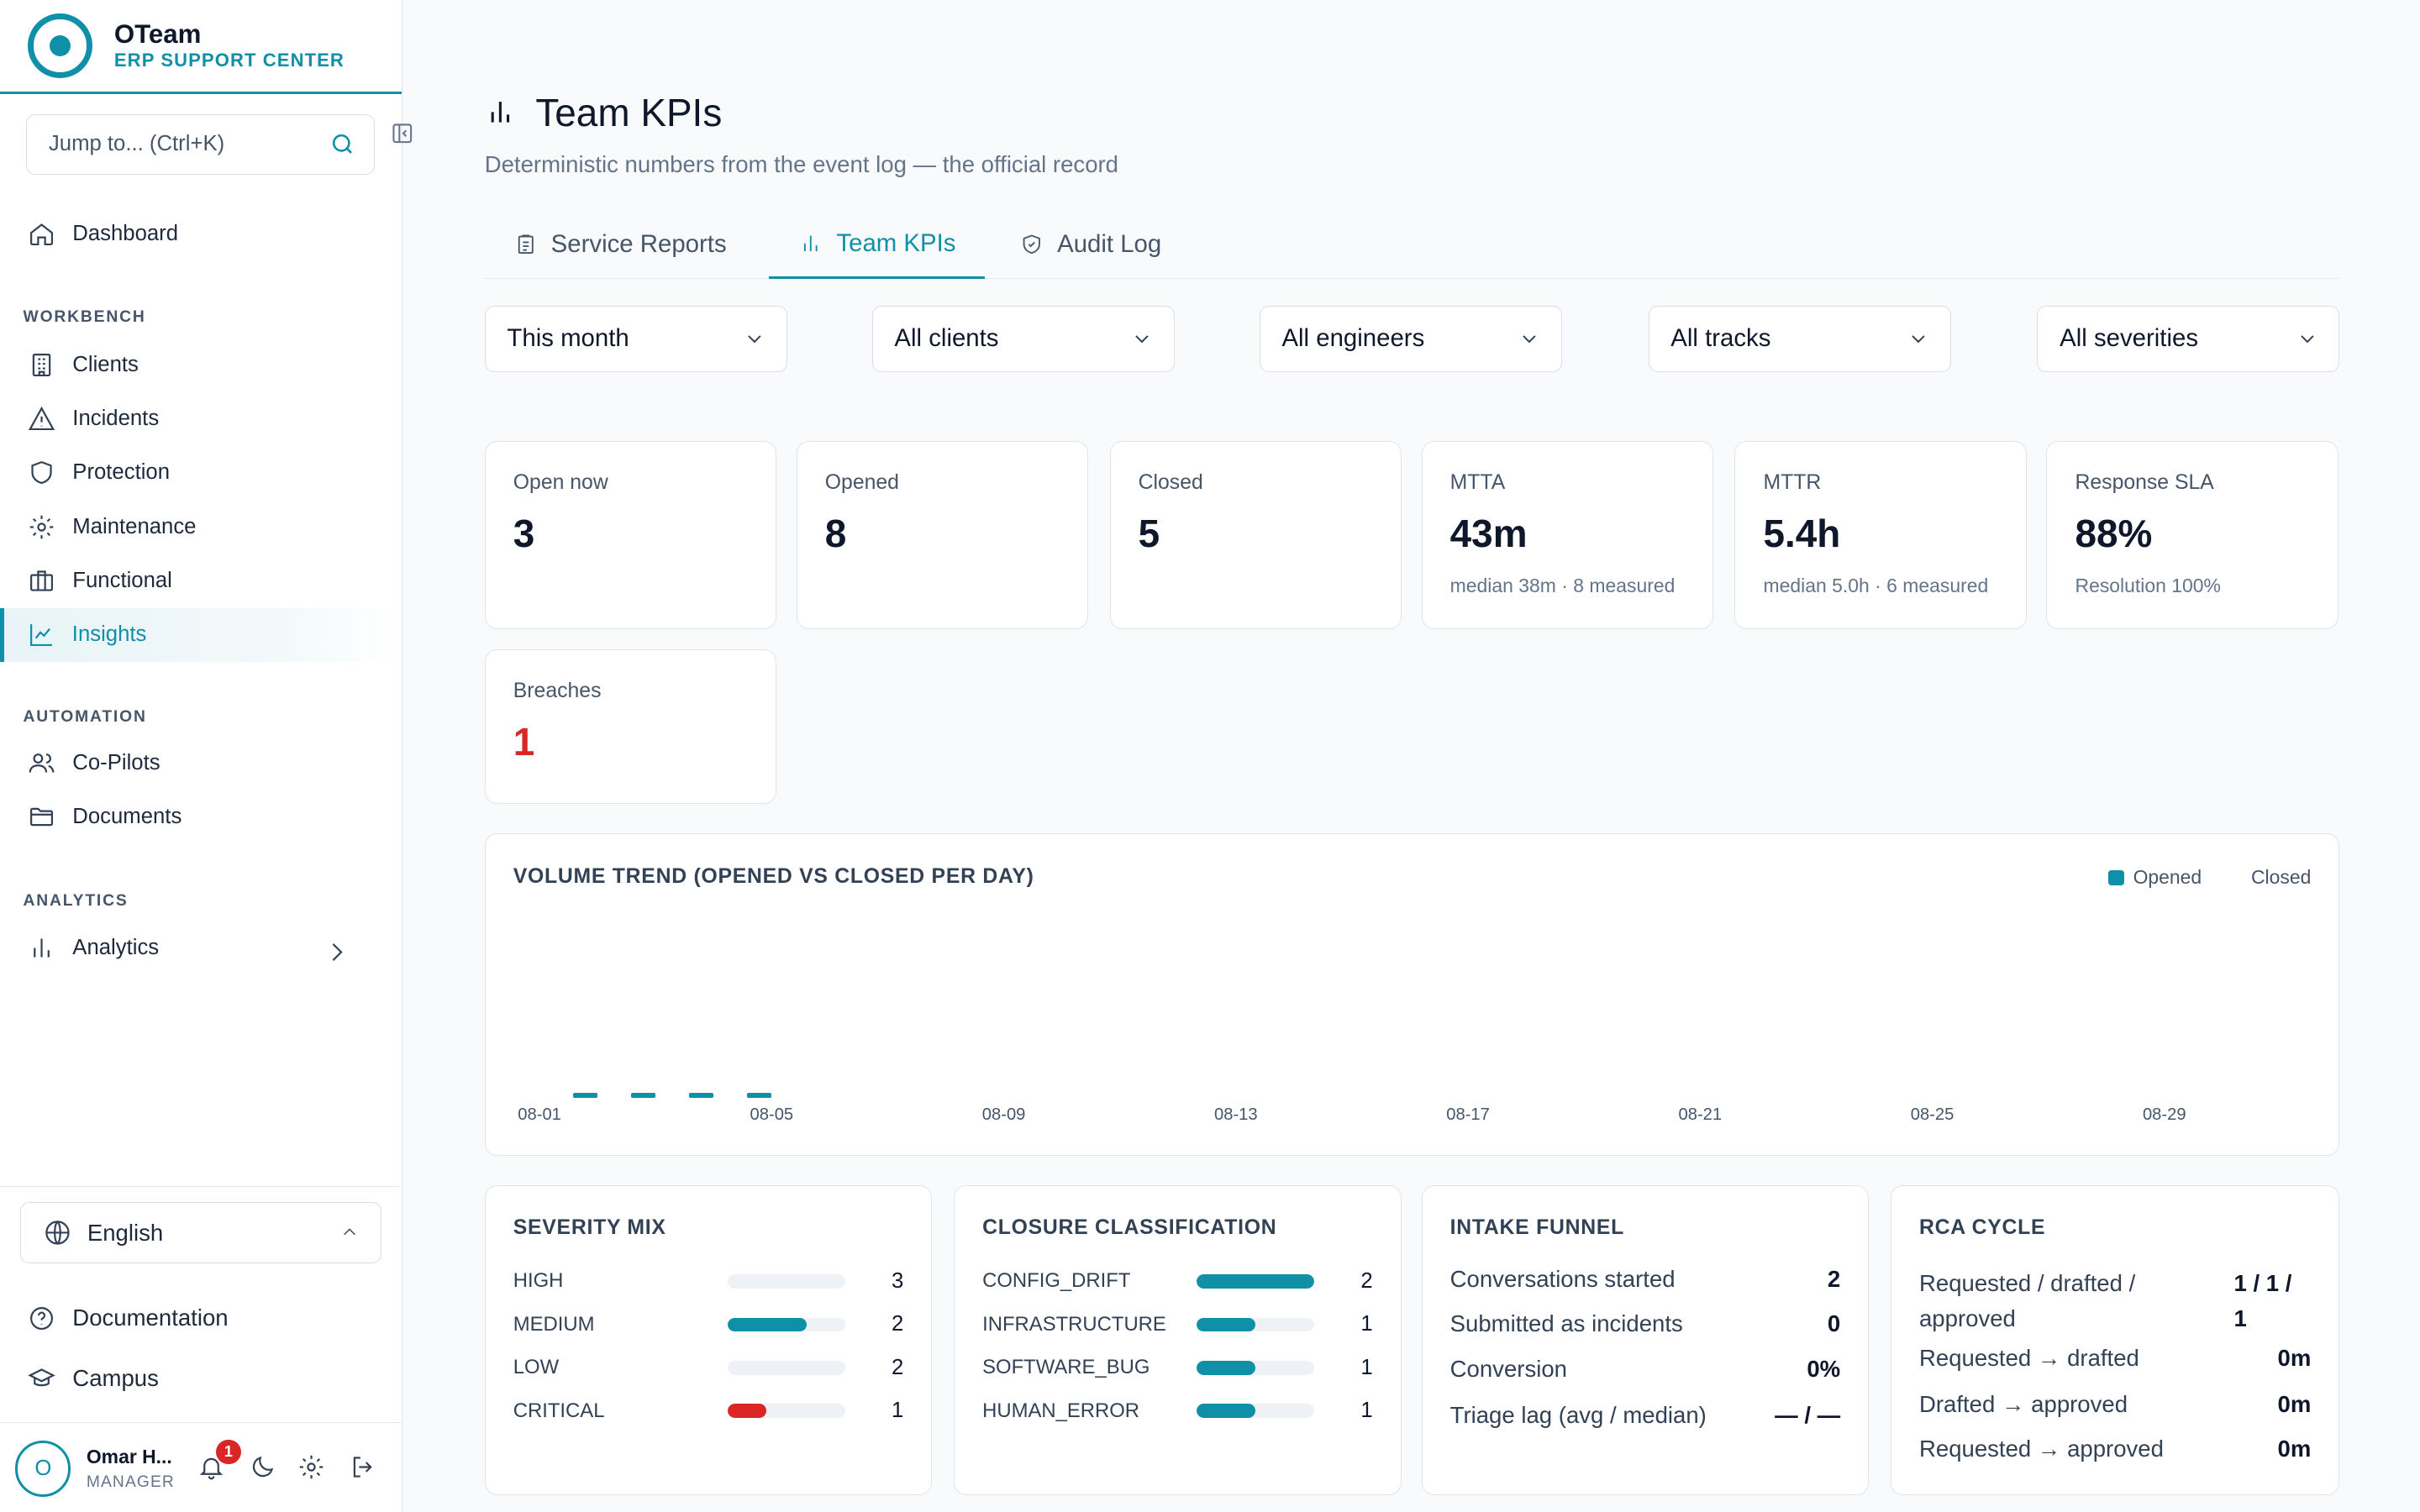 The image size is (2420, 1512). What do you see at coordinates (1468, 1115) in the screenshot?
I see `x-tick-label: 08-17` at bounding box center [1468, 1115].